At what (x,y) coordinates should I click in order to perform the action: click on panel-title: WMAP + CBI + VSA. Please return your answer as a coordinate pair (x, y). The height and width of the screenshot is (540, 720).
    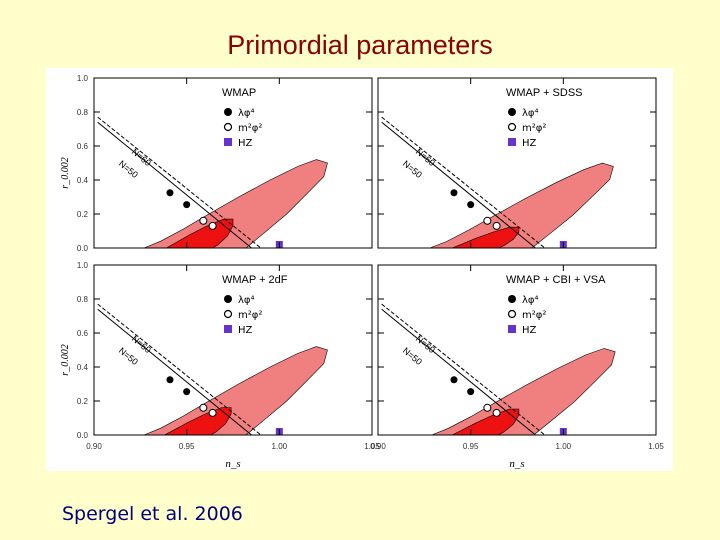
    Looking at the image, I should click on (556, 280).